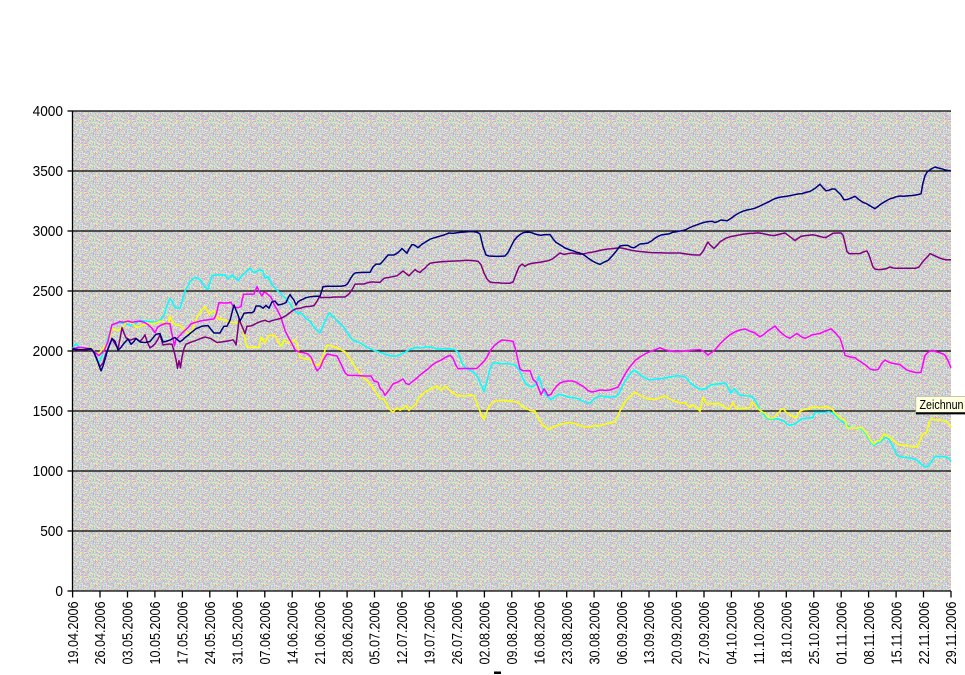 The image size is (965, 675). Describe the element at coordinates (430, 633) in the screenshot. I see `svg-text: 19.07.2006` at that location.